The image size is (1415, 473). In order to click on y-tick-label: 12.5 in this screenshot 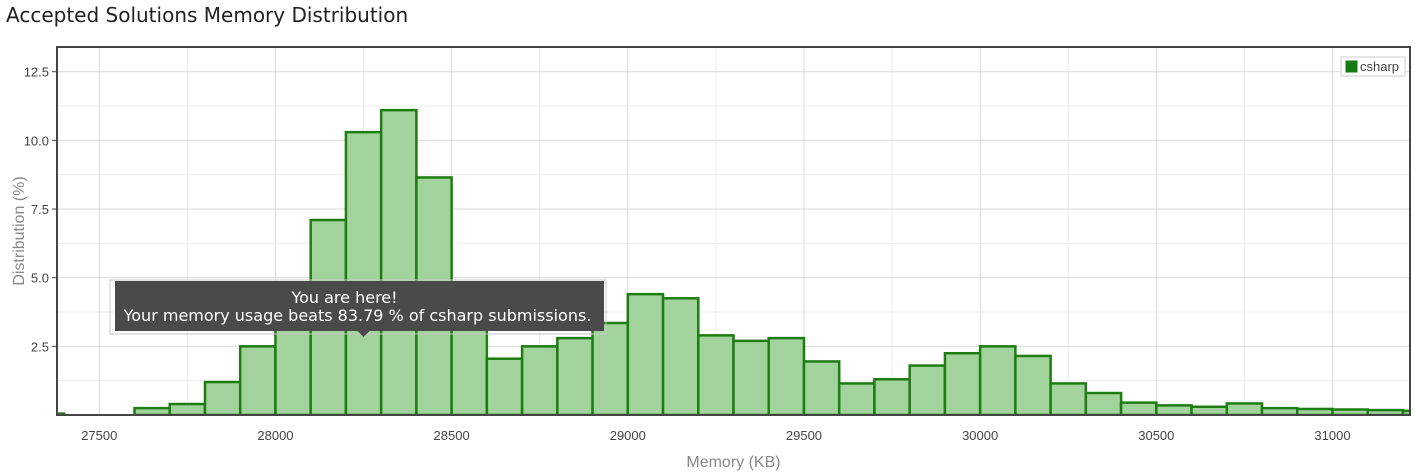, I will do `click(36, 72)`.